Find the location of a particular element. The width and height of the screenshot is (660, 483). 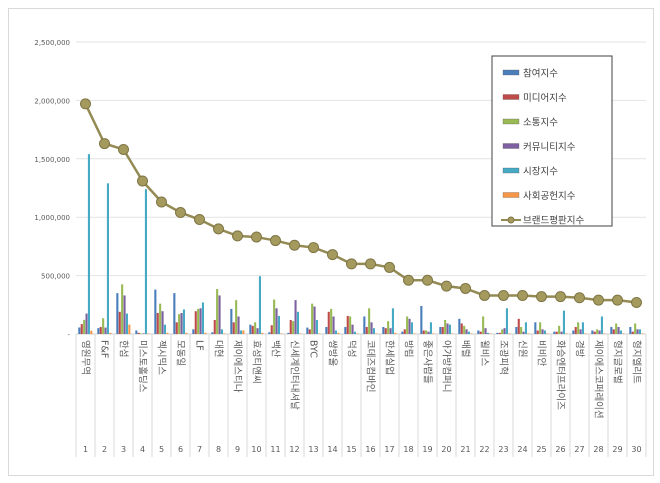

category-number: 29 is located at coordinates (617, 449).